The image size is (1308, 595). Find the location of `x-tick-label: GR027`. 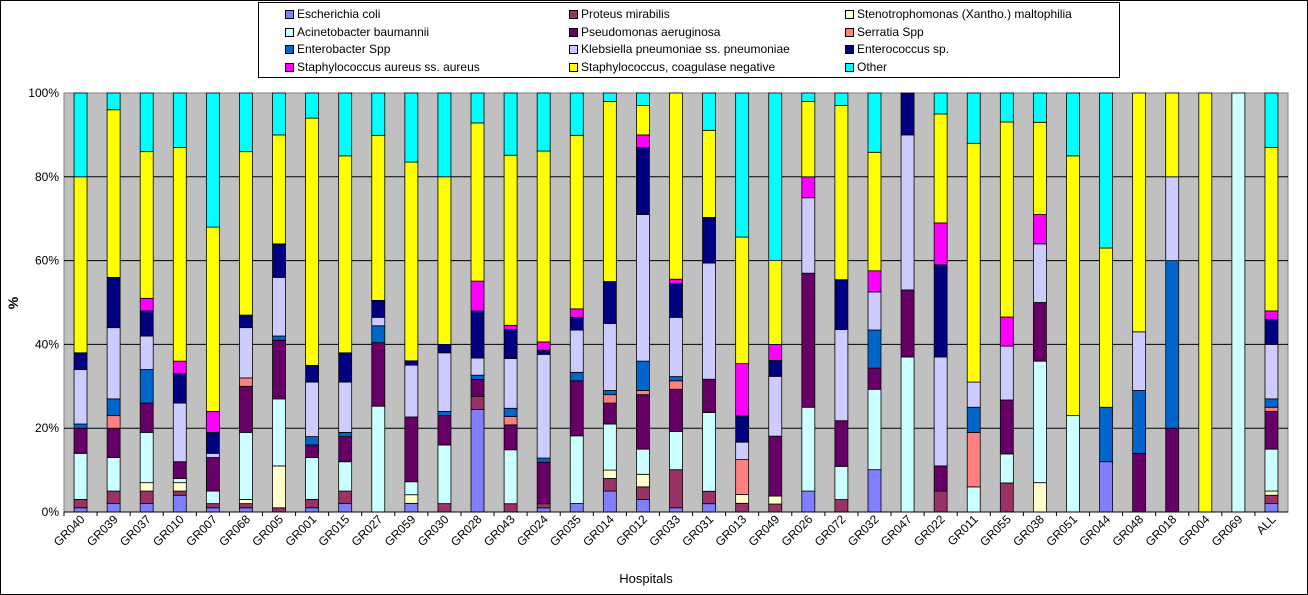

x-tick-label: GR027 is located at coordinates (367, 530).